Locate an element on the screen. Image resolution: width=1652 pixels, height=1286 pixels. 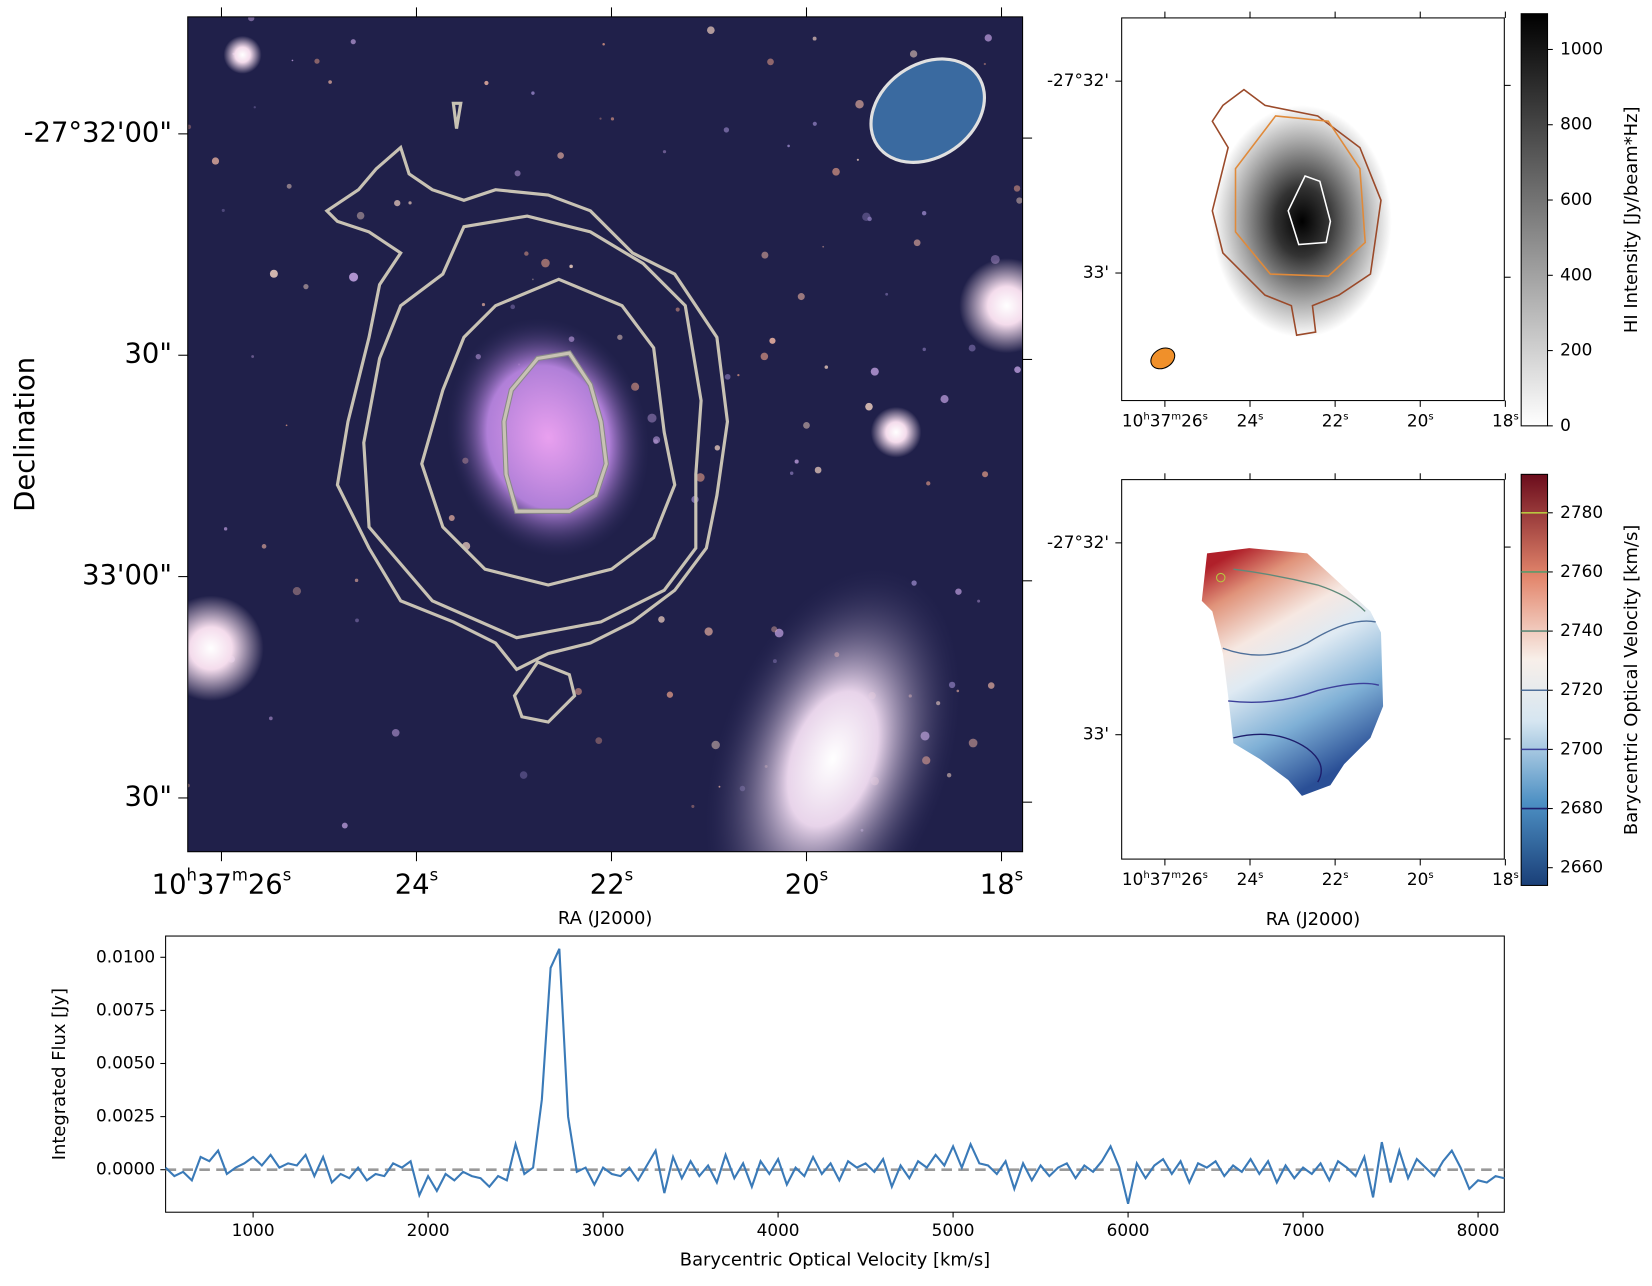
y-axis-label: Integrated Flux [Jy] is located at coordinates (59, 1074).